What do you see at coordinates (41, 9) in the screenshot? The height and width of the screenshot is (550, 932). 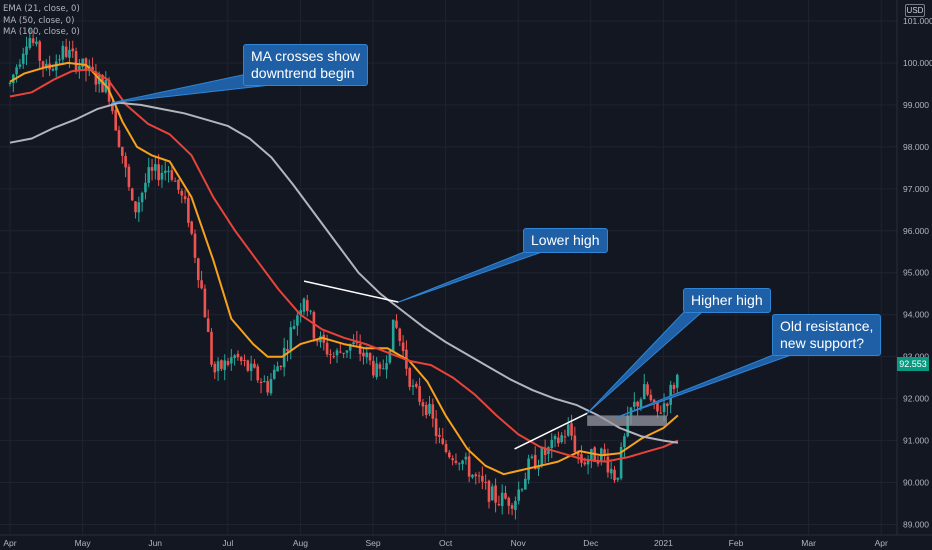 I see `legend-ema: EMA (21, close, 0)` at bounding box center [41, 9].